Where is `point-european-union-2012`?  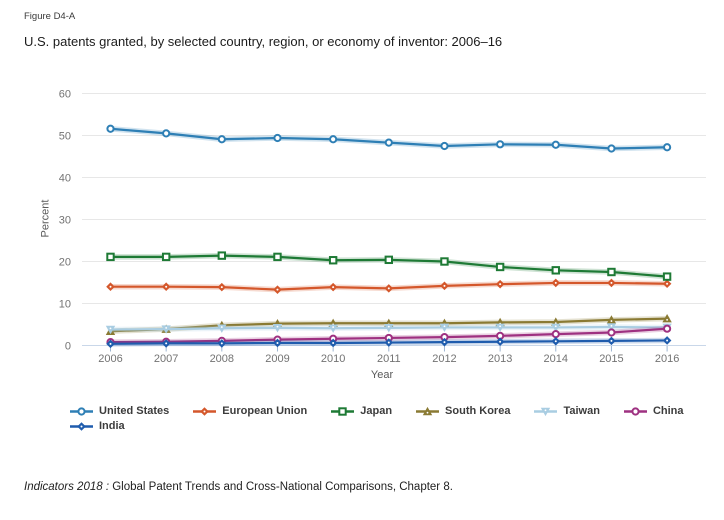 point-european-union-2012 is located at coordinates (444, 286).